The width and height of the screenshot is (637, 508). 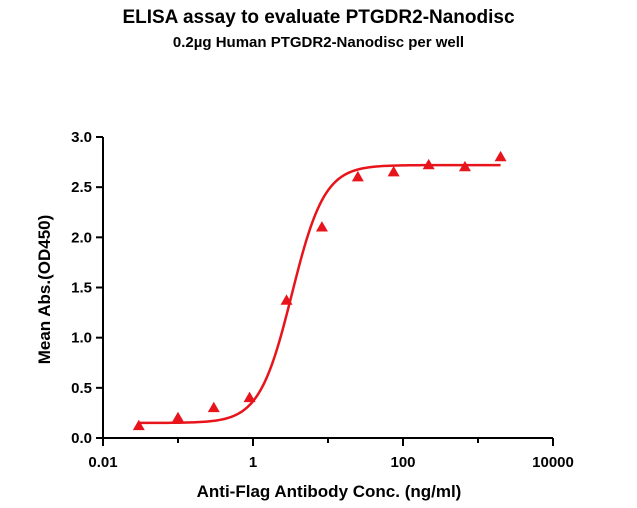 What do you see at coordinates (102, 462) in the screenshot?
I see `x-tick-label: 0.01` at bounding box center [102, 462].